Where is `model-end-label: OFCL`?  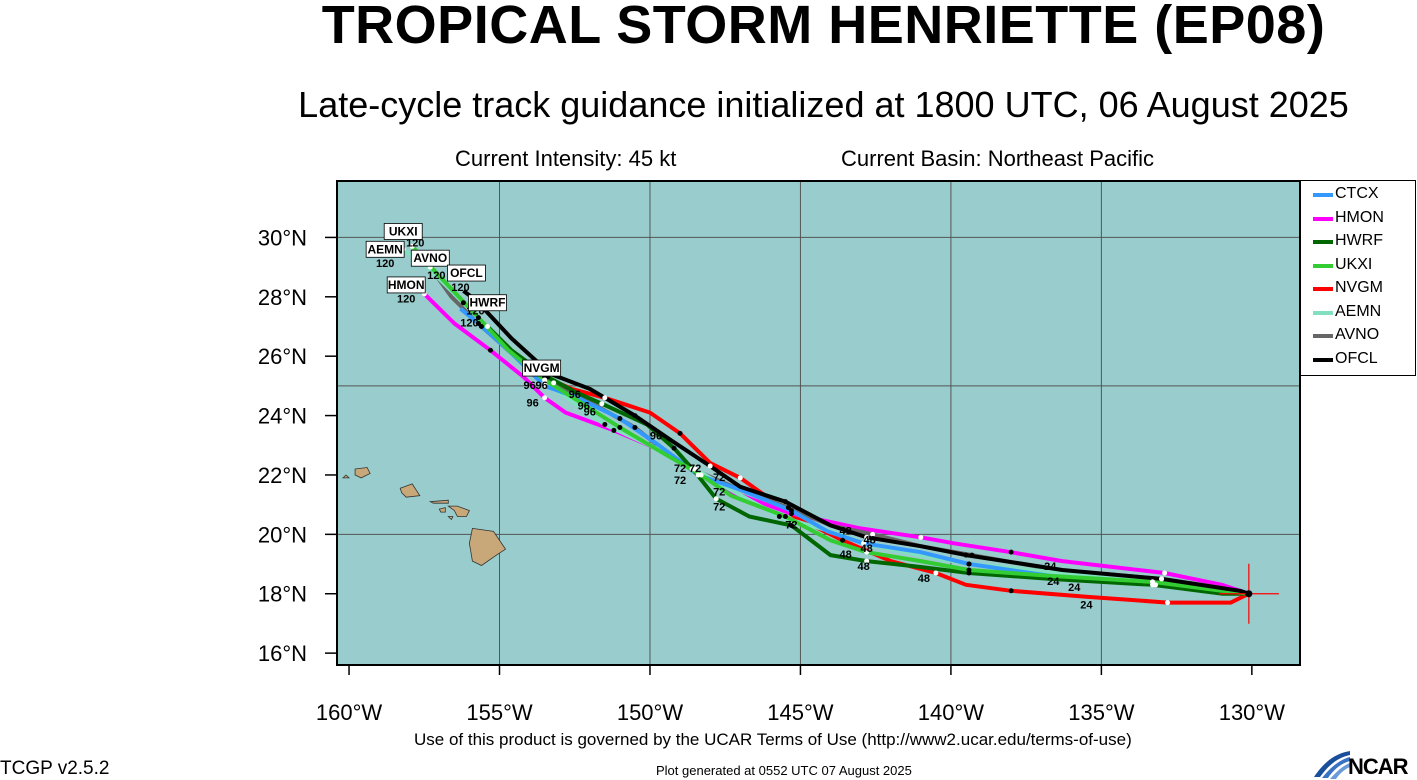
model-end-label: OFCL is located at coordinates (466, 273).